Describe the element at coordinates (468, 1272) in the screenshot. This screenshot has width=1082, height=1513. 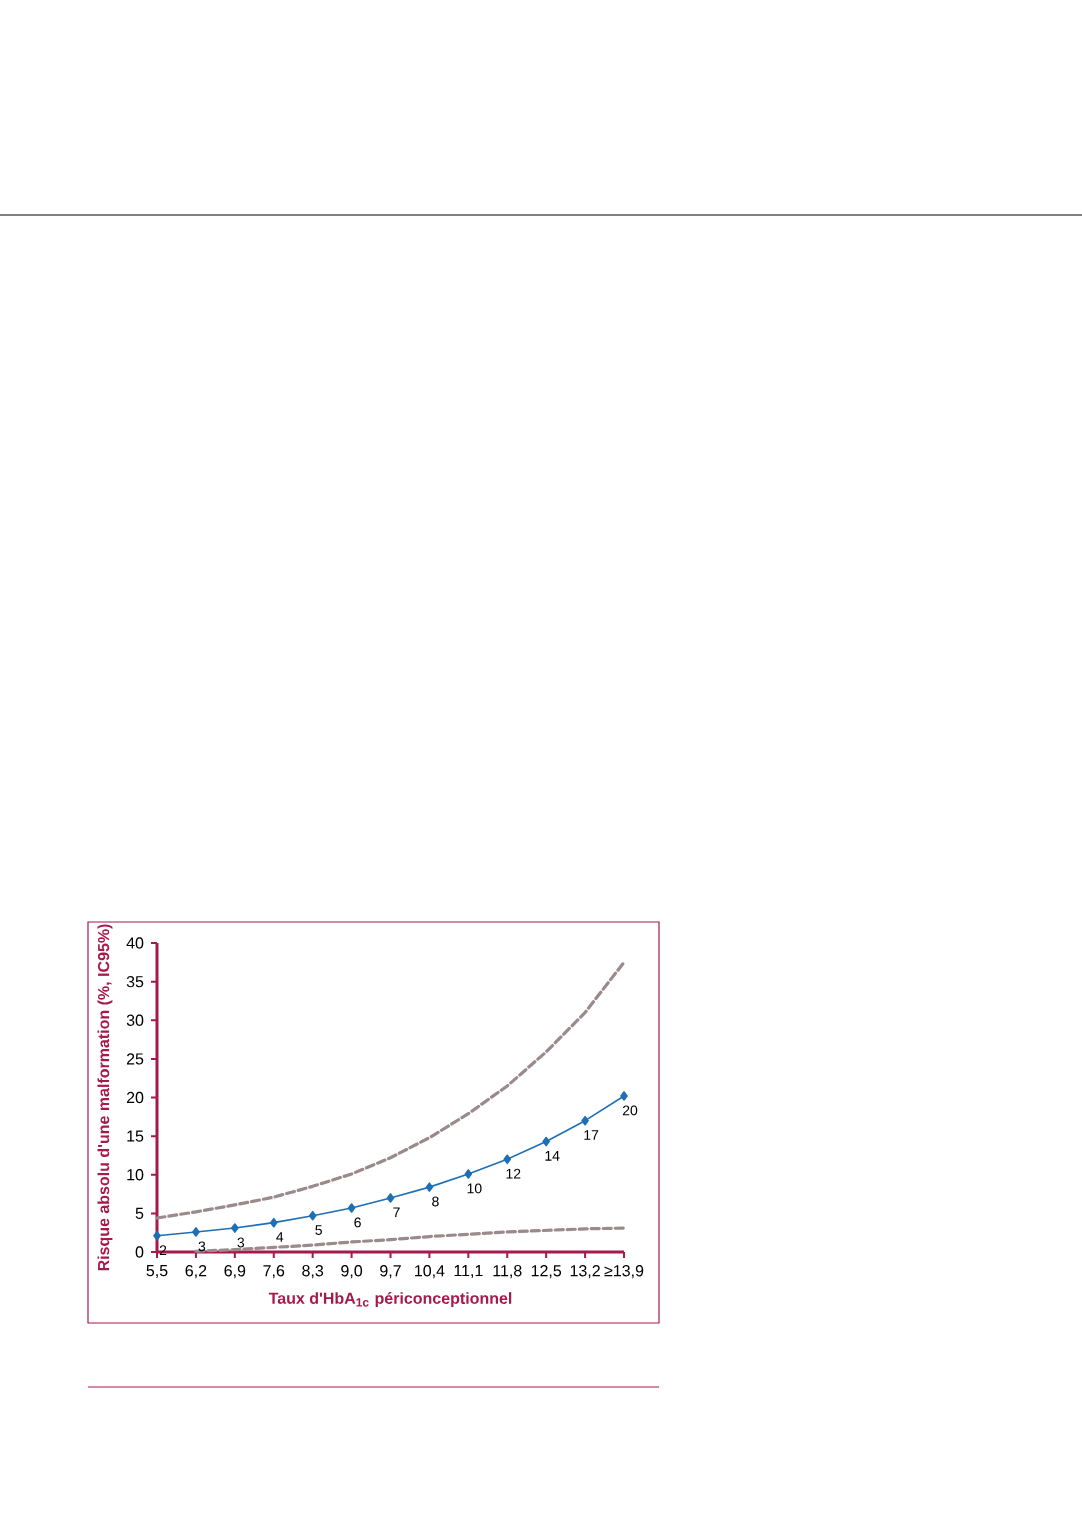
I see `x-tick-label: 11,1` at that location.